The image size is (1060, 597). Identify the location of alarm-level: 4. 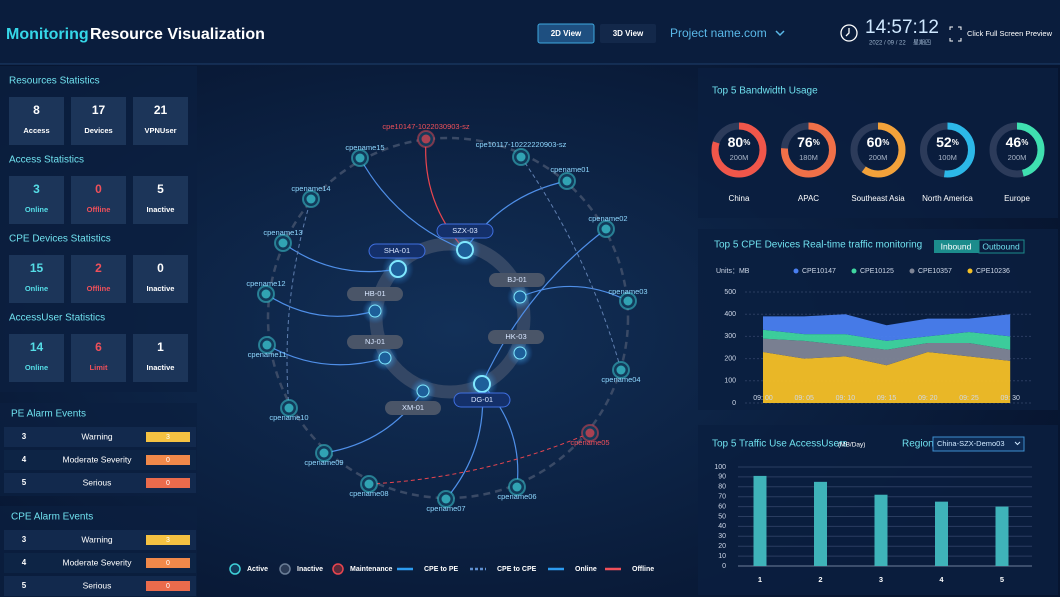
(24, 562).